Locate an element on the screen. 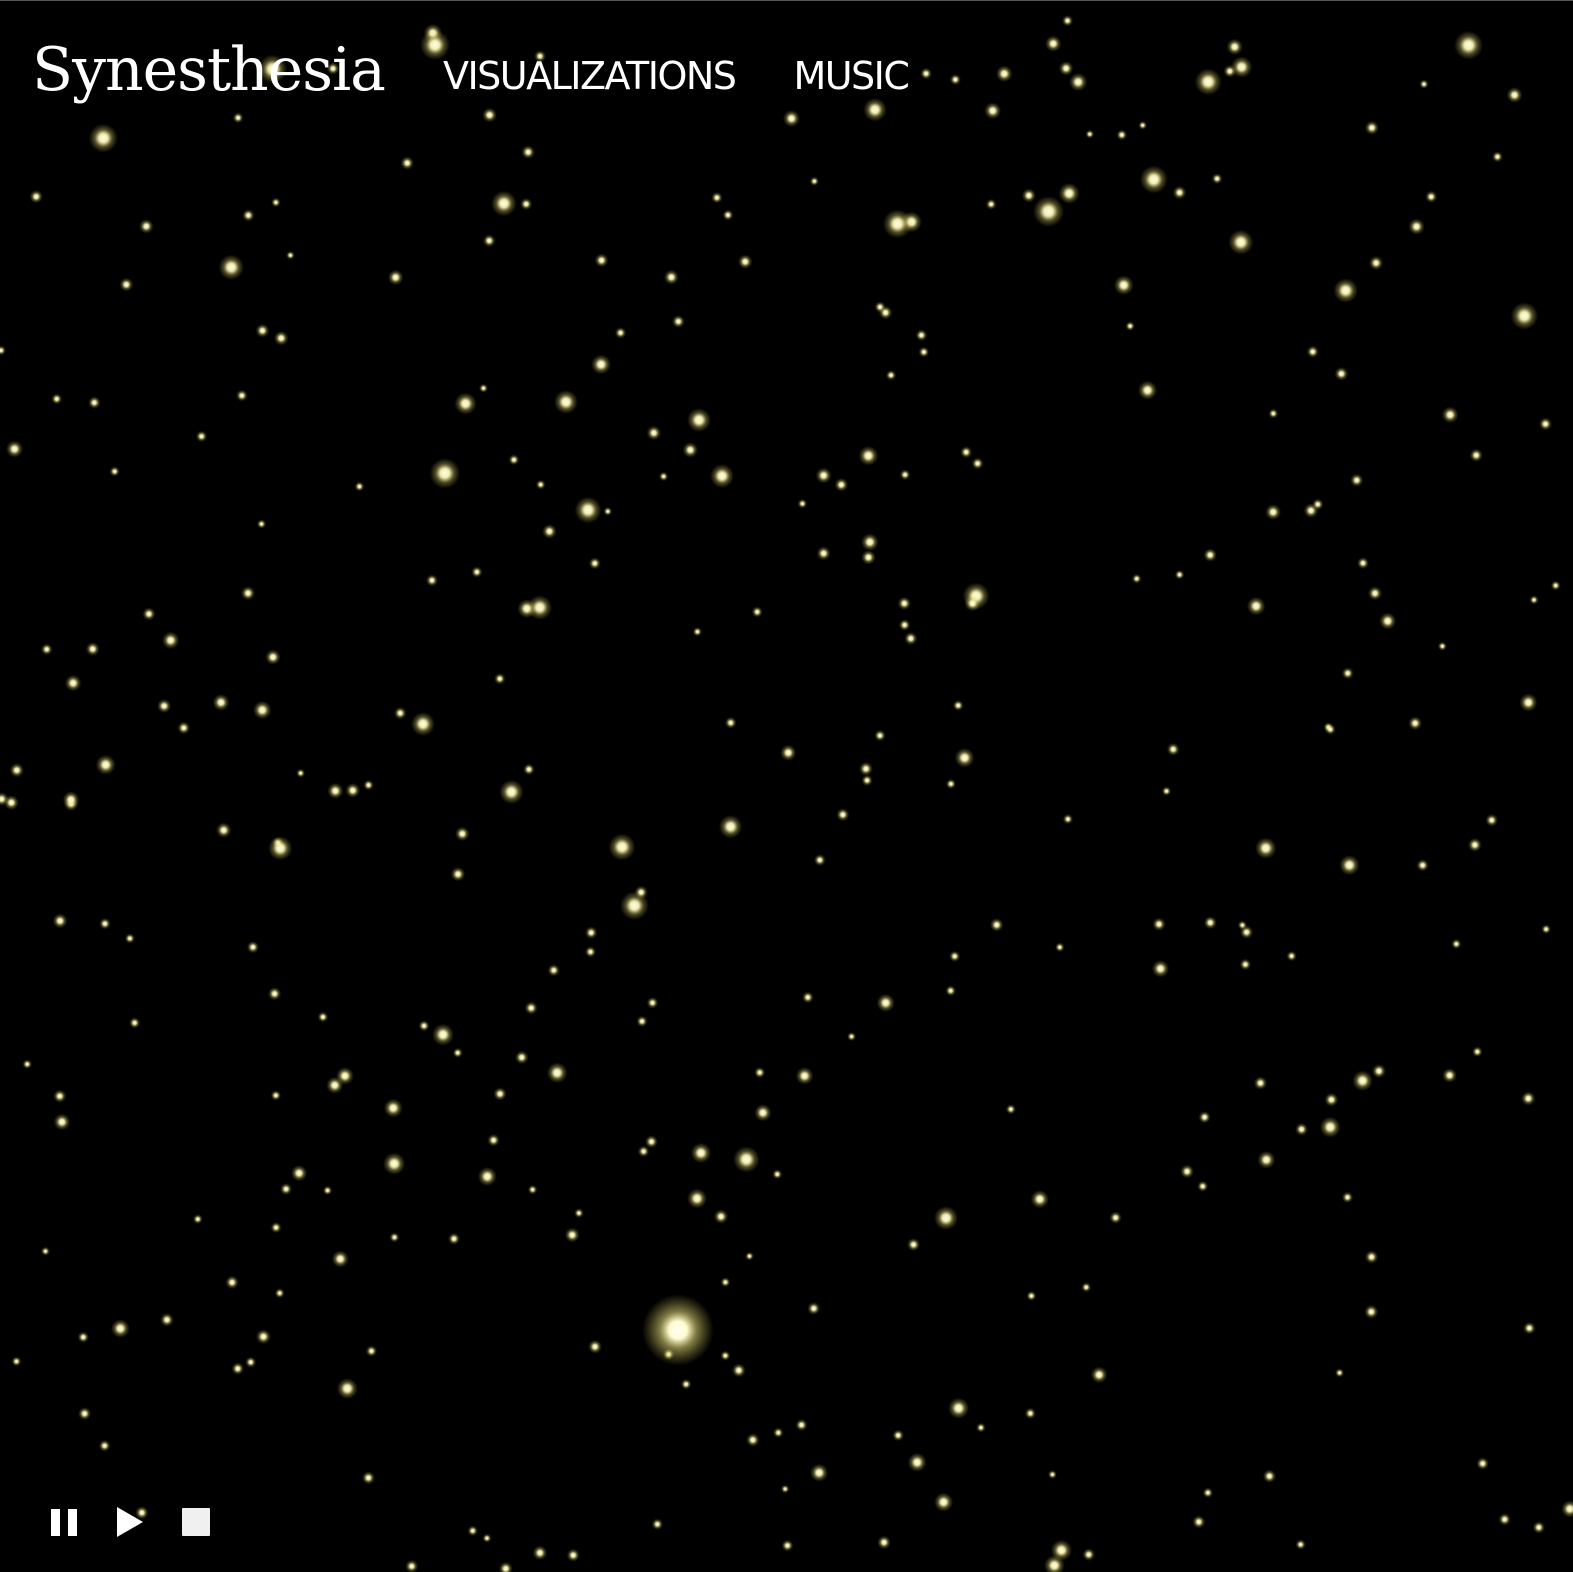 The image size is (1573, 1572). pause-icon is located at coordinates (64, 1522).